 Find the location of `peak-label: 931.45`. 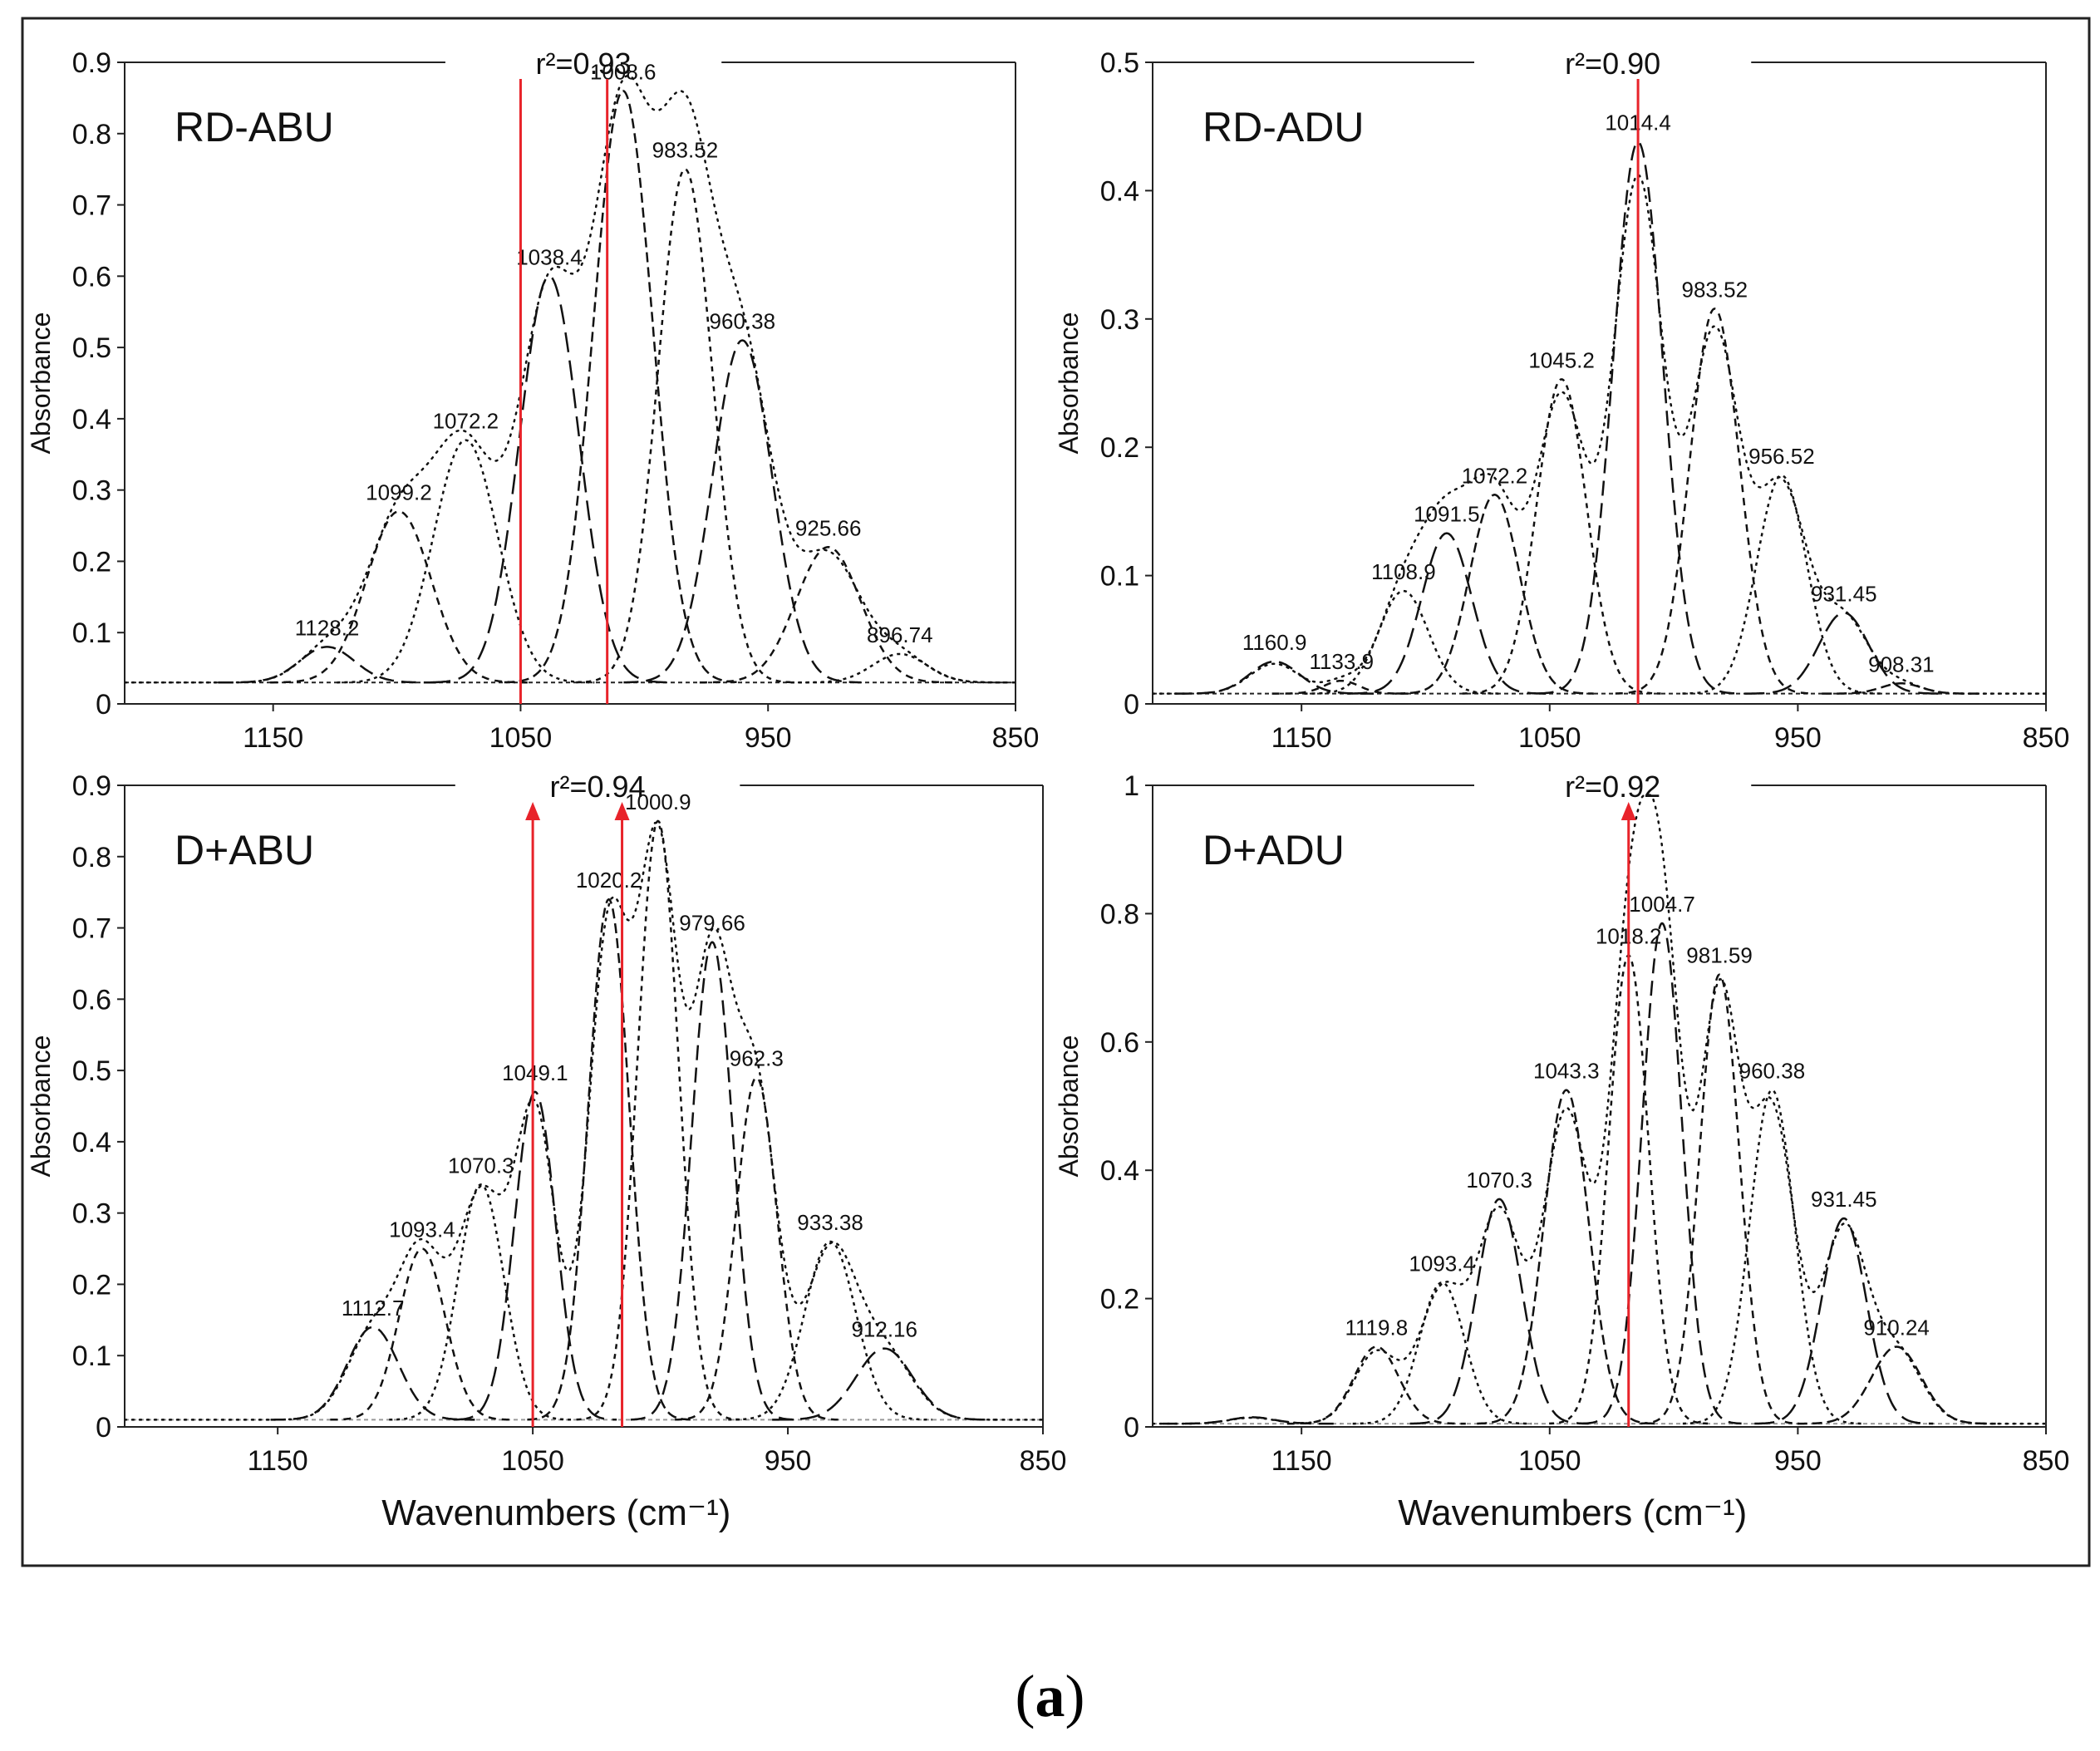

peak-label: 931.45 is located at coordinates (1844, 1199).